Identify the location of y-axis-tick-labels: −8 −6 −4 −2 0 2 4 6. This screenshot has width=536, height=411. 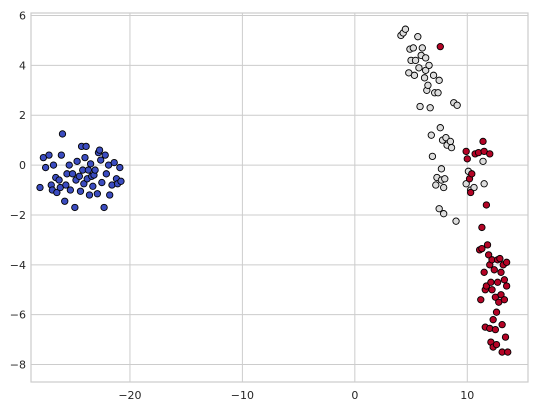
(18, 190).